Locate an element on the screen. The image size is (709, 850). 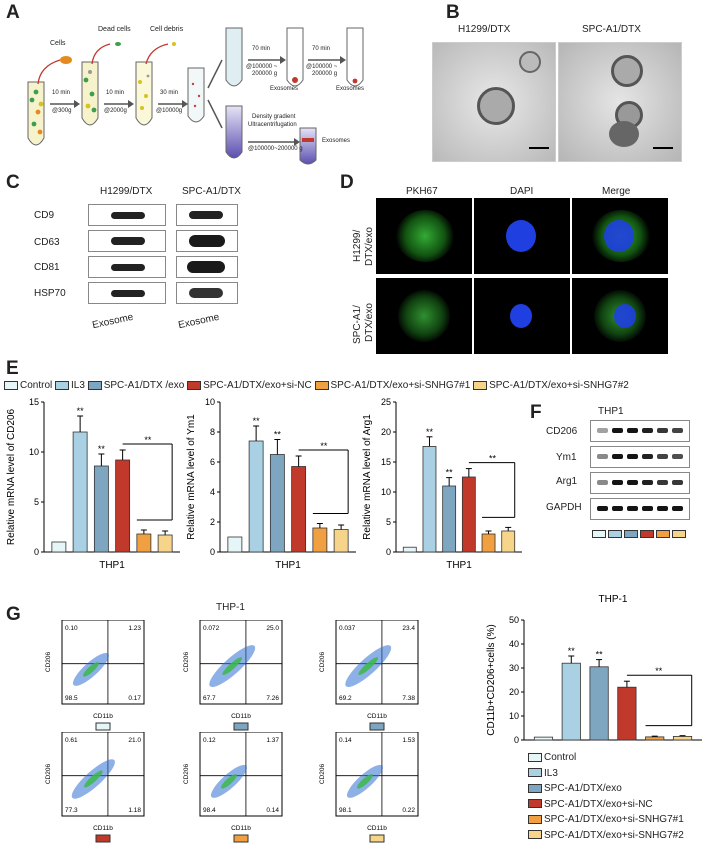
g-legend-2: SPC-A1/DTX/exo is located at coordinates (583, 788).